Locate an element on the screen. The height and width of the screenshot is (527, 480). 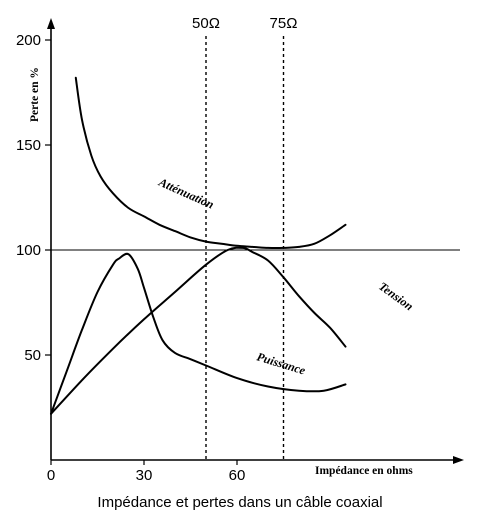
series-label-tension: Tension is located at coordinates (396, 296).